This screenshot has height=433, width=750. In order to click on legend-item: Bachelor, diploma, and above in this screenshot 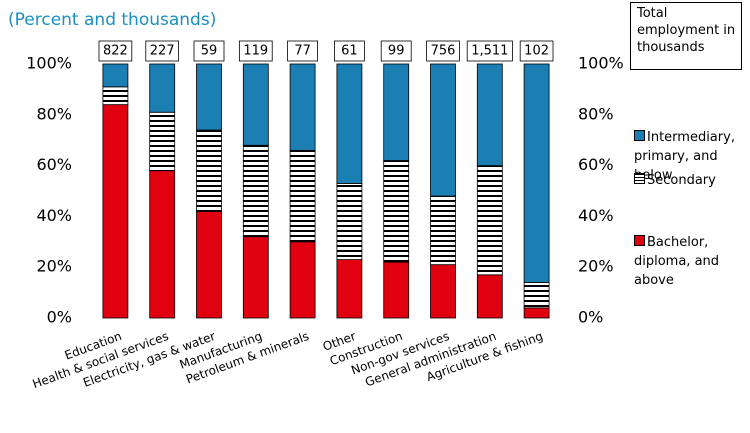, I will do `click(690, 261)`.